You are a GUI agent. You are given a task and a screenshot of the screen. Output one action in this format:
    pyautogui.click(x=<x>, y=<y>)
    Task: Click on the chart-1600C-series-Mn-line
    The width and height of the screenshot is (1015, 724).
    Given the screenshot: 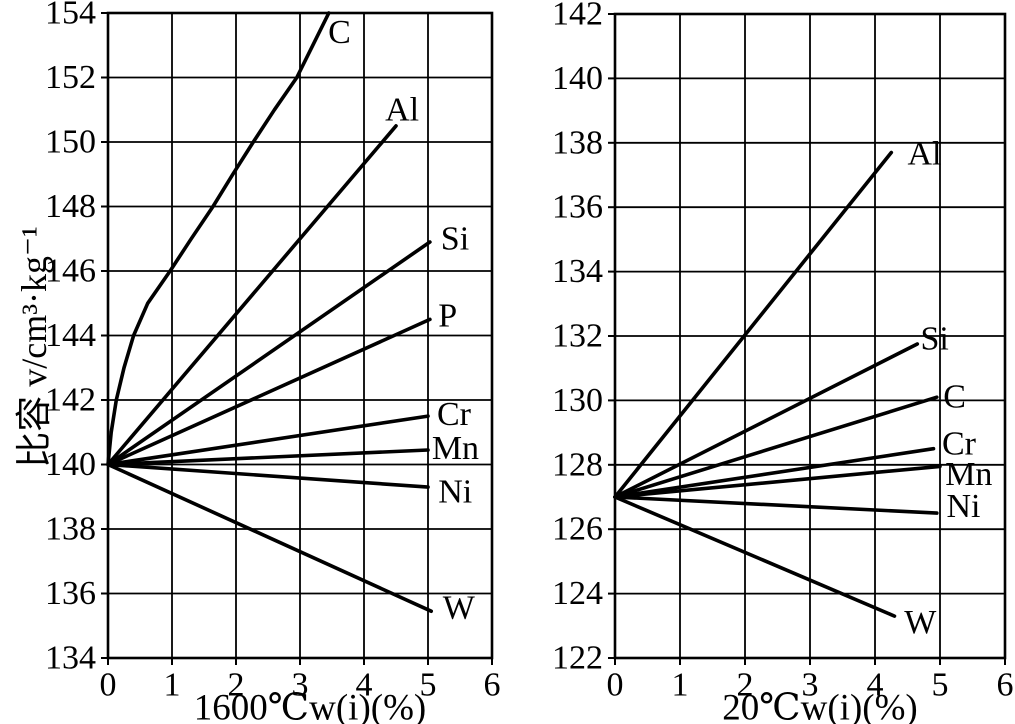 What is the action you would take?
    pyautogui.click(x=268, y=457)
    